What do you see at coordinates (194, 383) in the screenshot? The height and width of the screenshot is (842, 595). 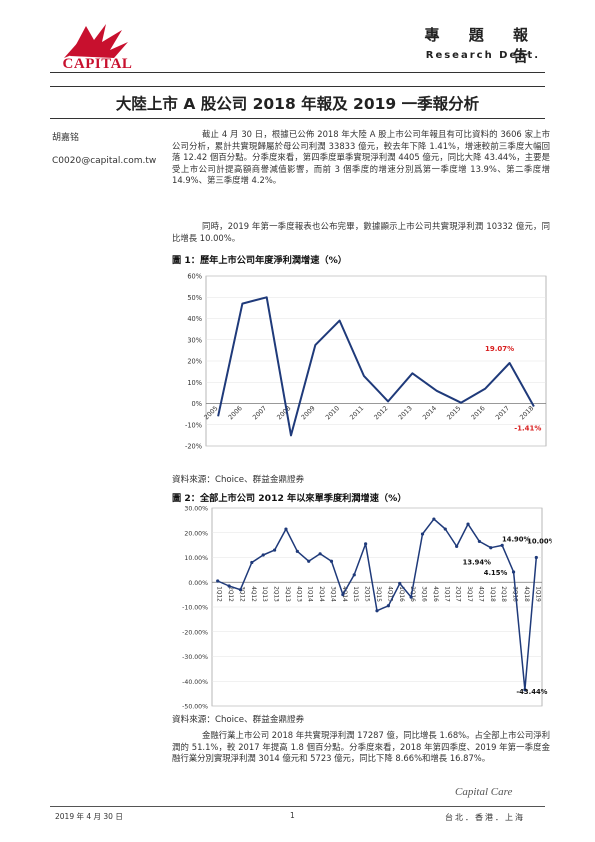 I see `y-tick-label: 10%` at bounding box center [194, 383].